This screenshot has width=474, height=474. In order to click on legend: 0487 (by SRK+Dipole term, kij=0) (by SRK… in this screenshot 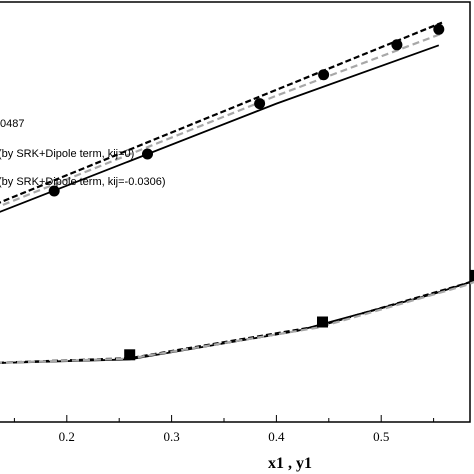, I will do `click(83, 153)`.